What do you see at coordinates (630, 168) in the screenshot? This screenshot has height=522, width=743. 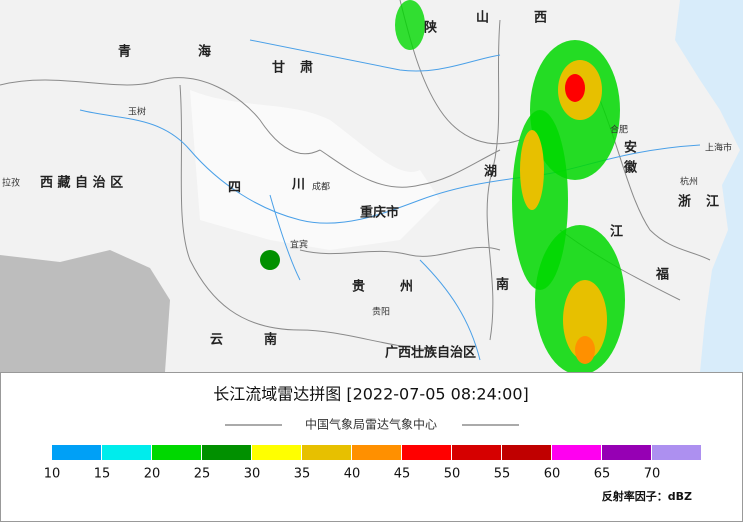 I see `province-label: 徽` at bounding box center [630, 168].